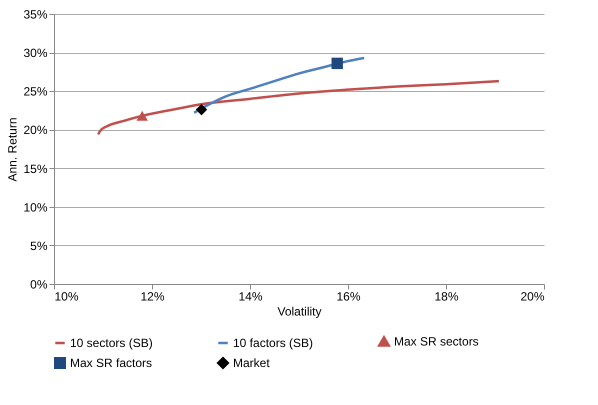  Describe the element at coordinates (152, 297) in the screenshot. I see `x-tick-label: 12%` at that location.